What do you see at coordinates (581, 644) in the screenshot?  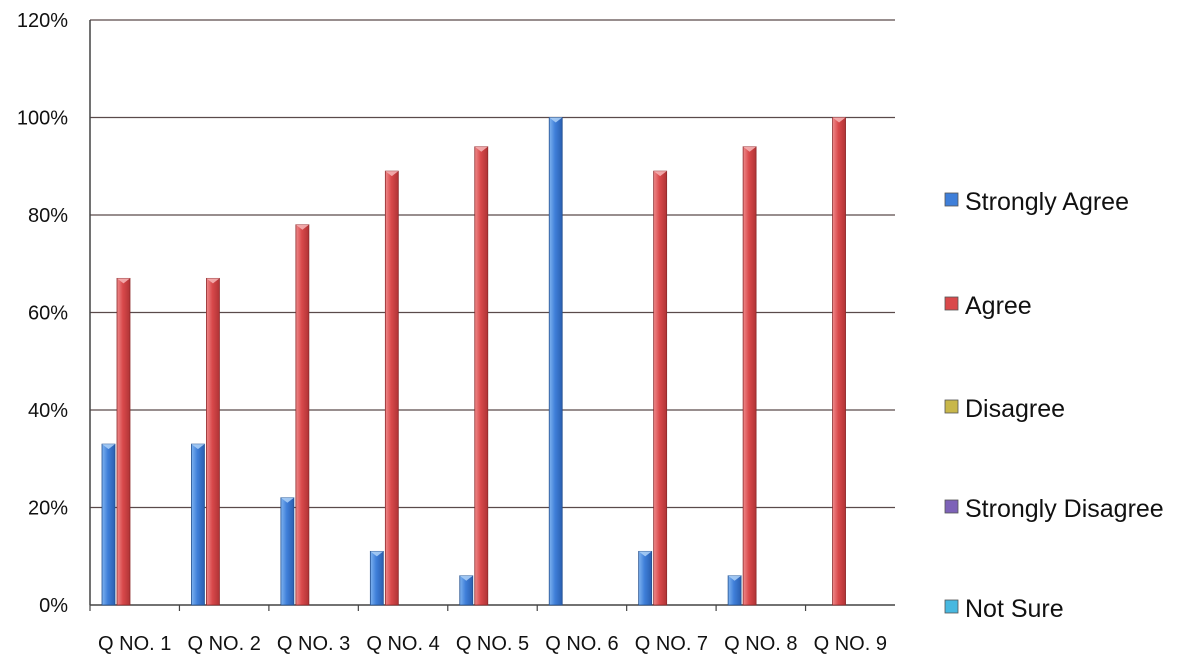 I see `x-tick-label: Q NO. 6` at bounding box center [581, 644].